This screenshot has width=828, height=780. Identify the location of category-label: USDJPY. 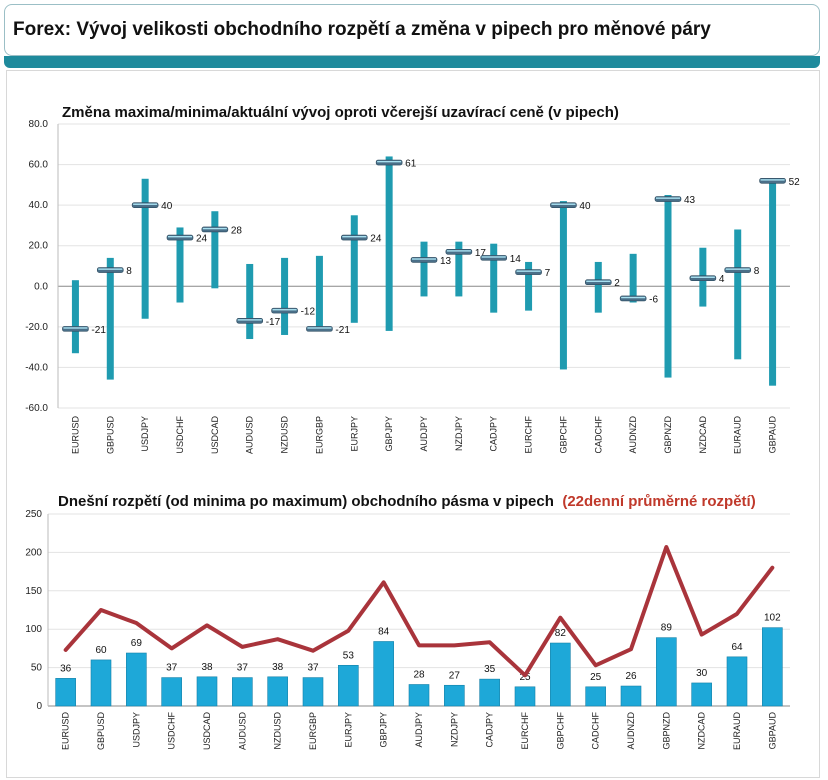
(136, 730).